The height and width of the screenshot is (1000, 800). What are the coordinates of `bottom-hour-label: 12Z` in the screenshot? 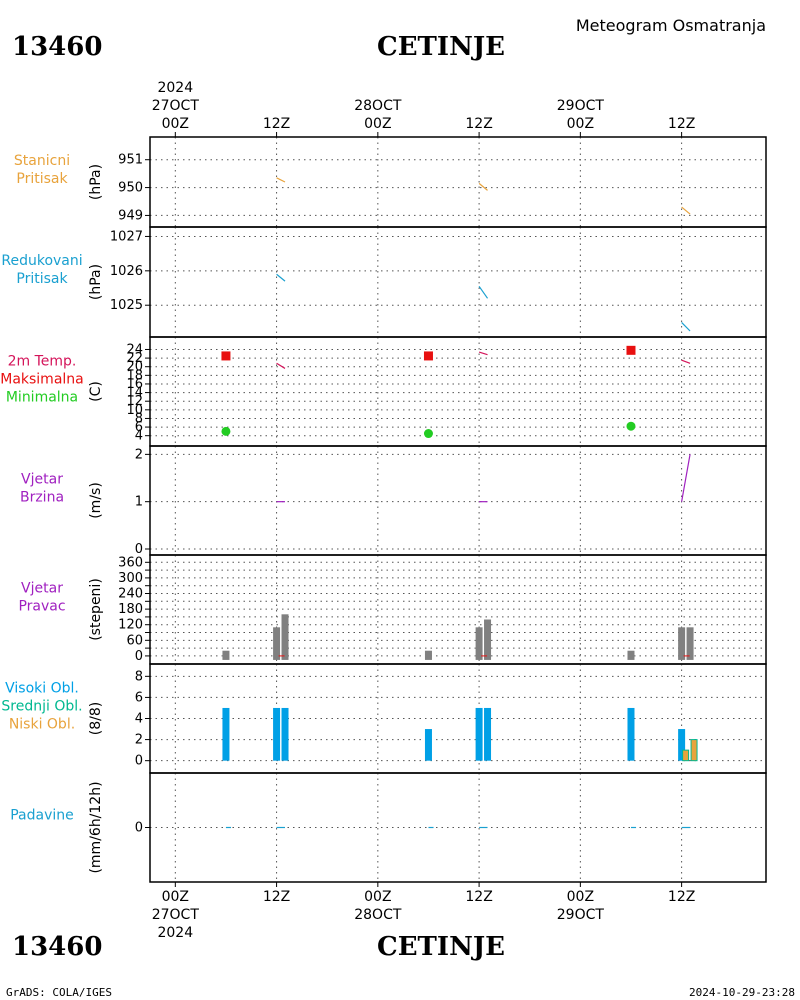 It's located at (276, 897).